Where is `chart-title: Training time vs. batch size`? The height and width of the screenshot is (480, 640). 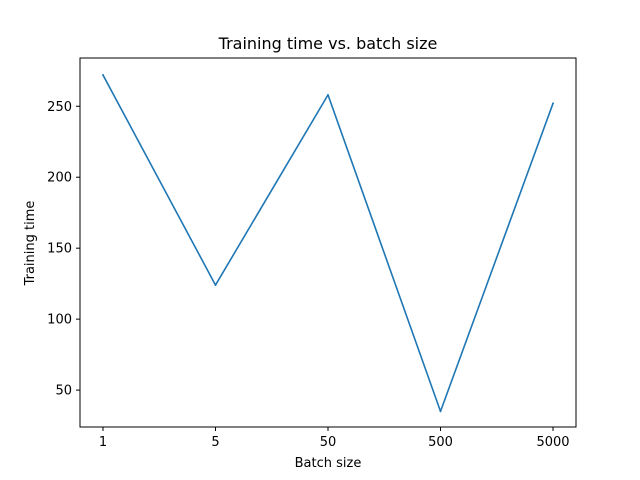
chart-title: Training time vs. batch size is located at coordinates (328, 43).